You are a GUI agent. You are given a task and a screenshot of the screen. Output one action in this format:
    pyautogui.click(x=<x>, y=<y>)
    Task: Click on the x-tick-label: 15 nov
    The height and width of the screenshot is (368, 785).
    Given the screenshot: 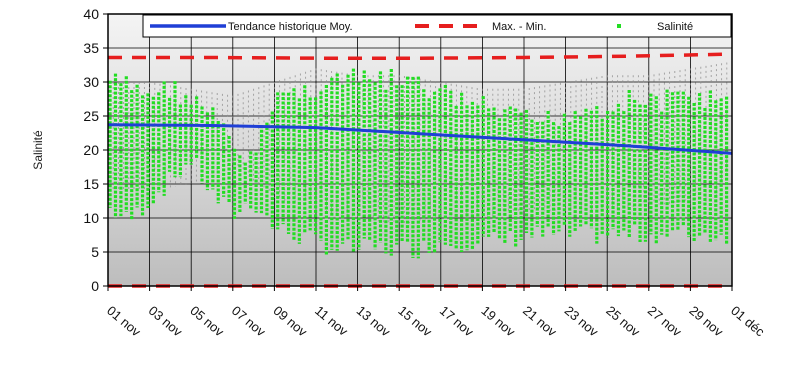 What is the action you would take?
    pyautogui.click(x=415, y=321)
    